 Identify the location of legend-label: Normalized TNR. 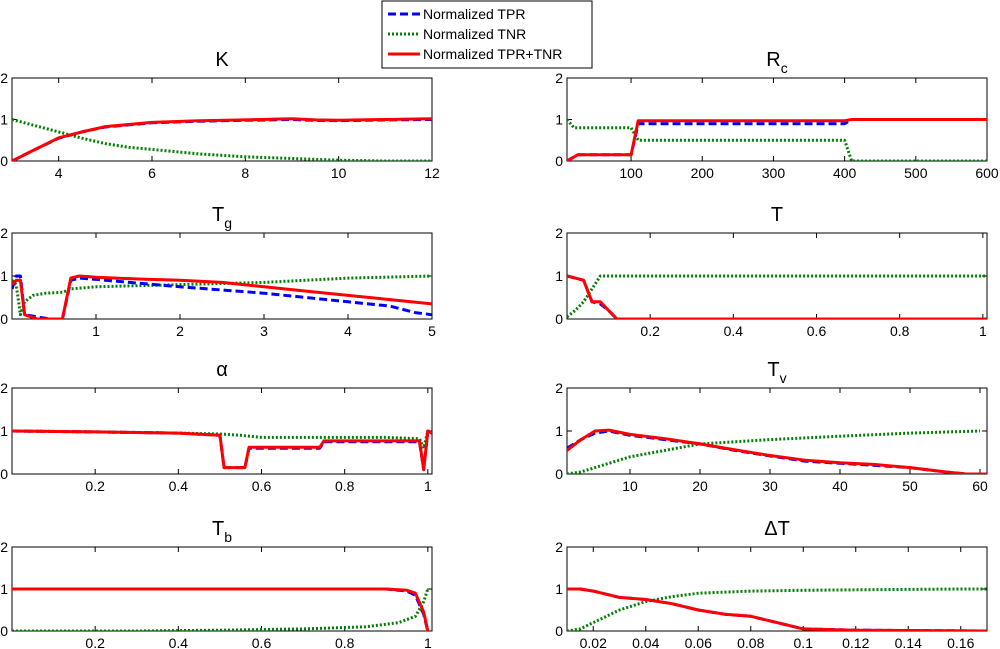
(474, 34).